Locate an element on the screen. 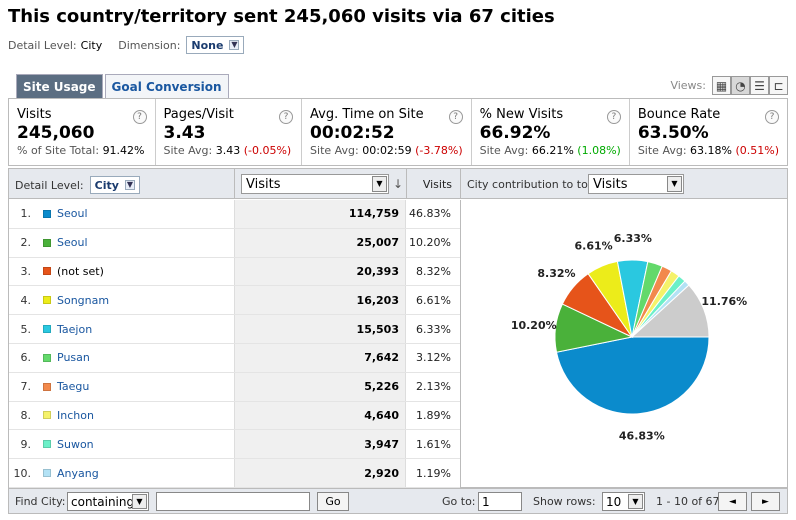  city-link: Anyang is located at coordinates (78, 473).